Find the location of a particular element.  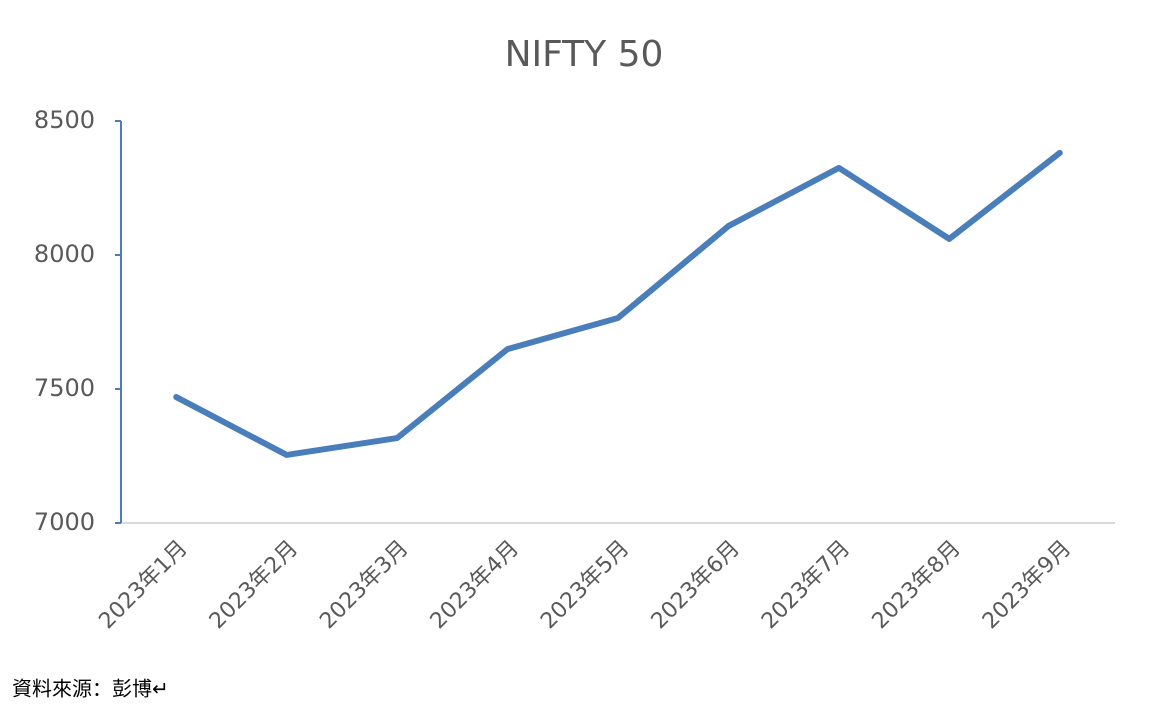

x-tick-label: 2023年8月 is located at coordinates (917, 585).